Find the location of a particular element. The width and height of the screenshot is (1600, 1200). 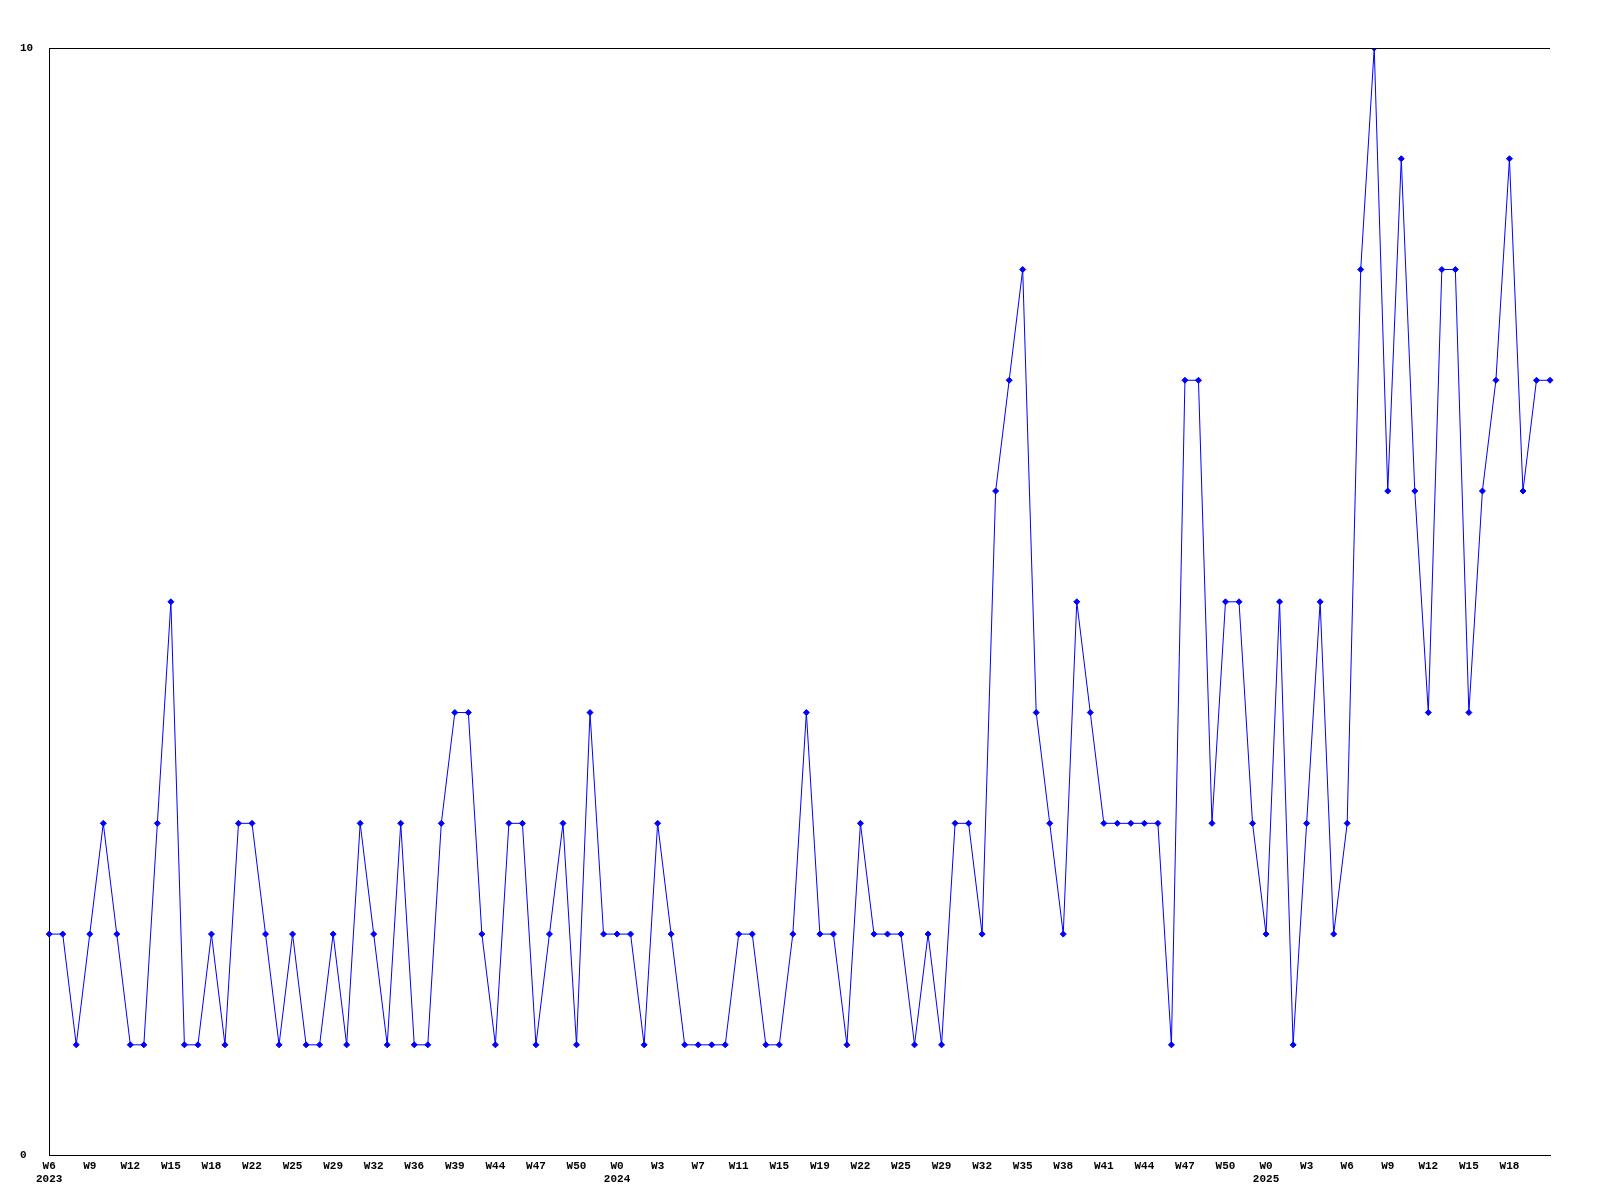

x-tick-label: W35 is located at coordinates (1022, 1165).